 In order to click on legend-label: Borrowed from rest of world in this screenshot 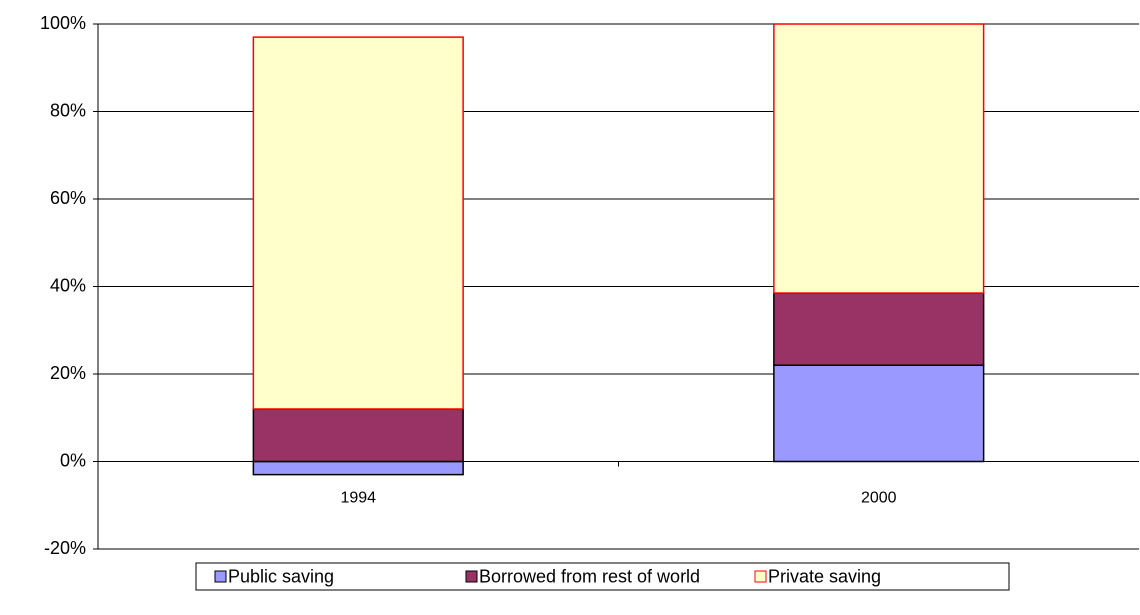, I will do `click(589, 576)`.